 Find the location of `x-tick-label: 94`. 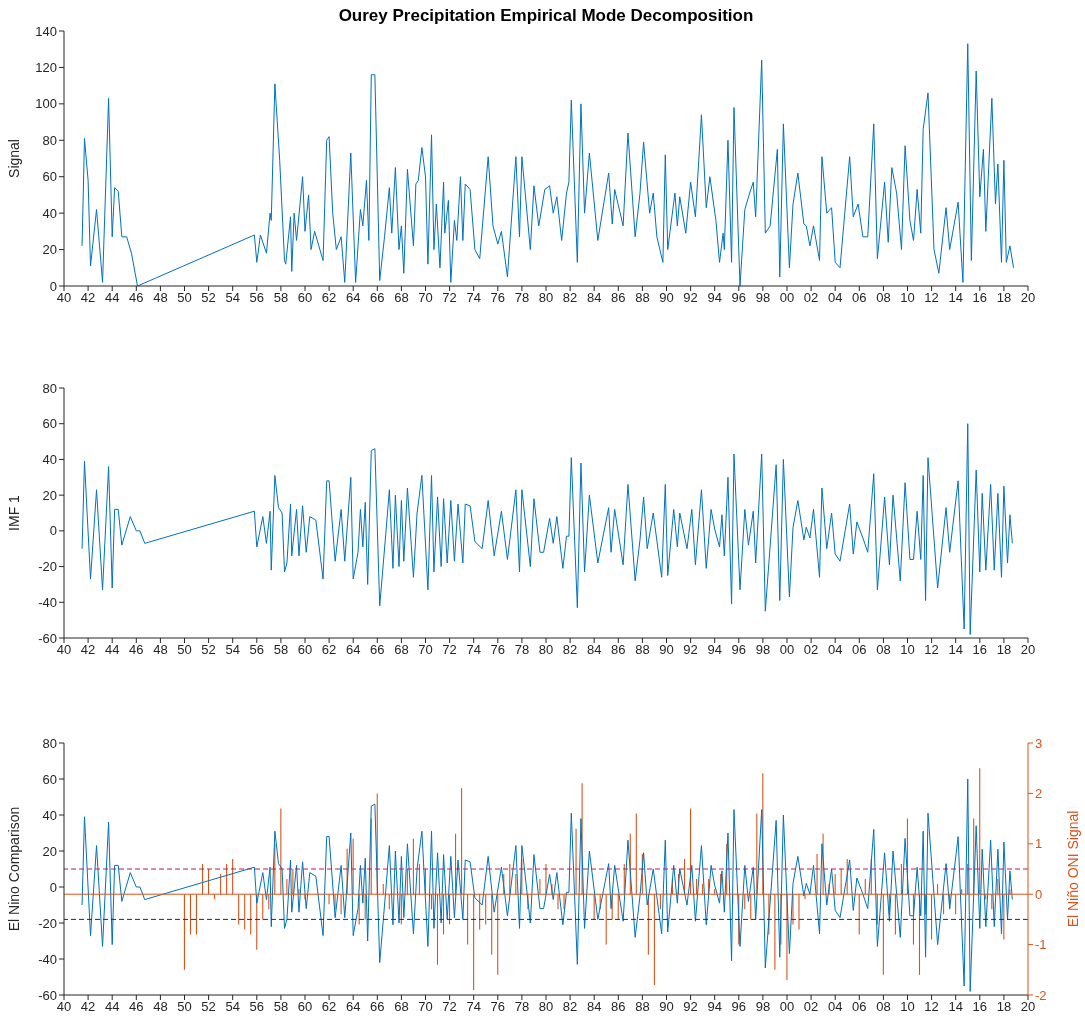

x-tick-label: 94 is located at coordinates (714, 298).